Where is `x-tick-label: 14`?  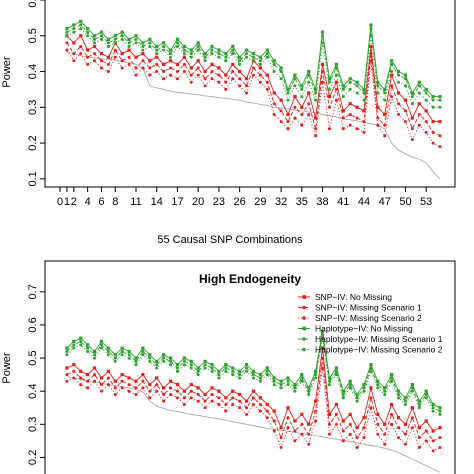
x-tick-label: 14 is located at coordinates (157, 202).